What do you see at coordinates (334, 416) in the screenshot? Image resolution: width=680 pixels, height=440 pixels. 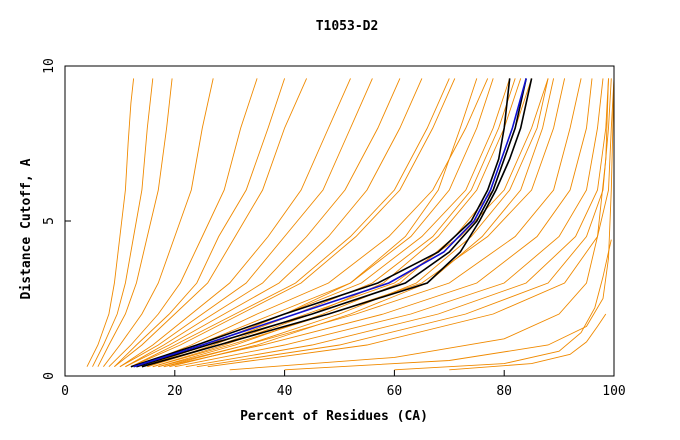 I see `x-axis-label: Percent of Residues (CA)` at bounding box center [334, 416].